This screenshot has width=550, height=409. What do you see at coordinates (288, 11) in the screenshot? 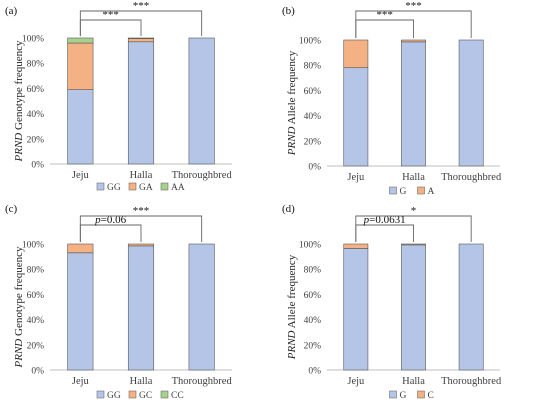
I see `panel-label: (b)` at bounding box center [288, 11].